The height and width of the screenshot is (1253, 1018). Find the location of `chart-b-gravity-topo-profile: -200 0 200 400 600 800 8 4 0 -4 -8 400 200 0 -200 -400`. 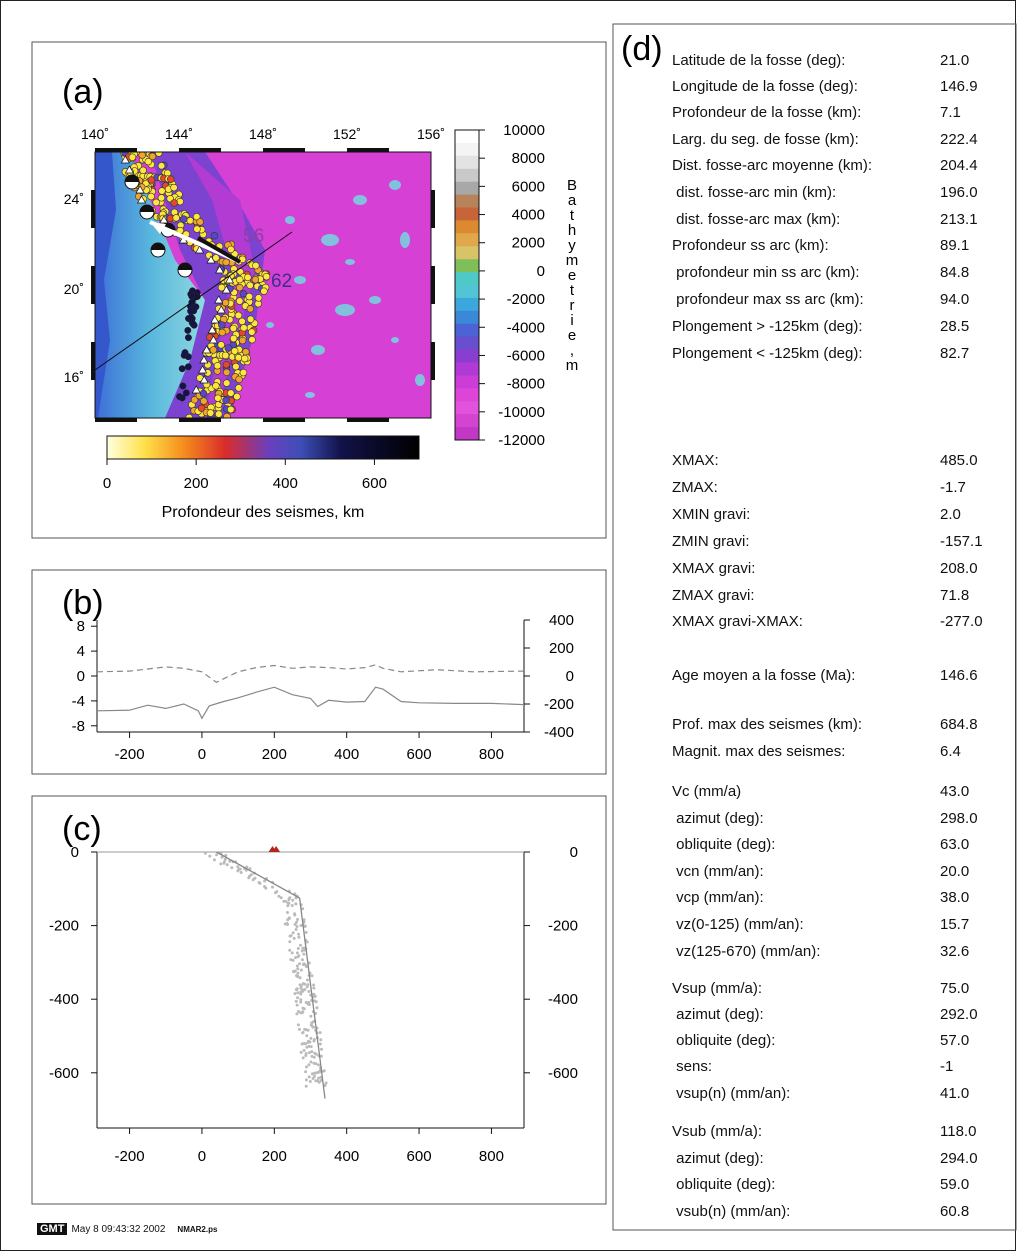

chart-b-gravity-topo-profile: -200 0 200 400 600 800 8 4 0 -4 -8 400 200 0 -200 -400 is located at coordinates (323, 687).